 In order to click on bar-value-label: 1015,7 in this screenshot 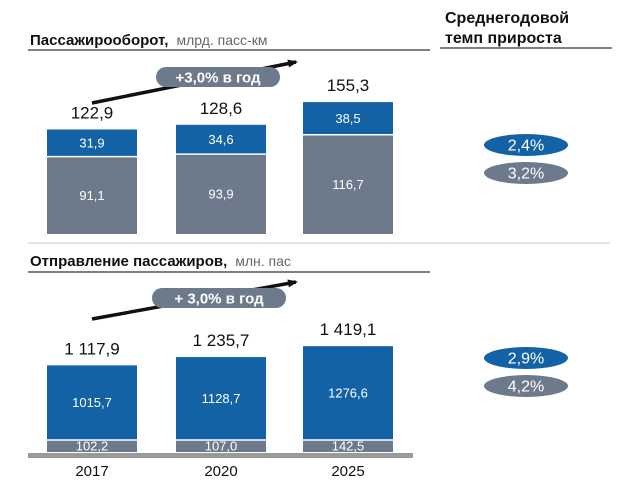, I will do `click(92, 402)`.